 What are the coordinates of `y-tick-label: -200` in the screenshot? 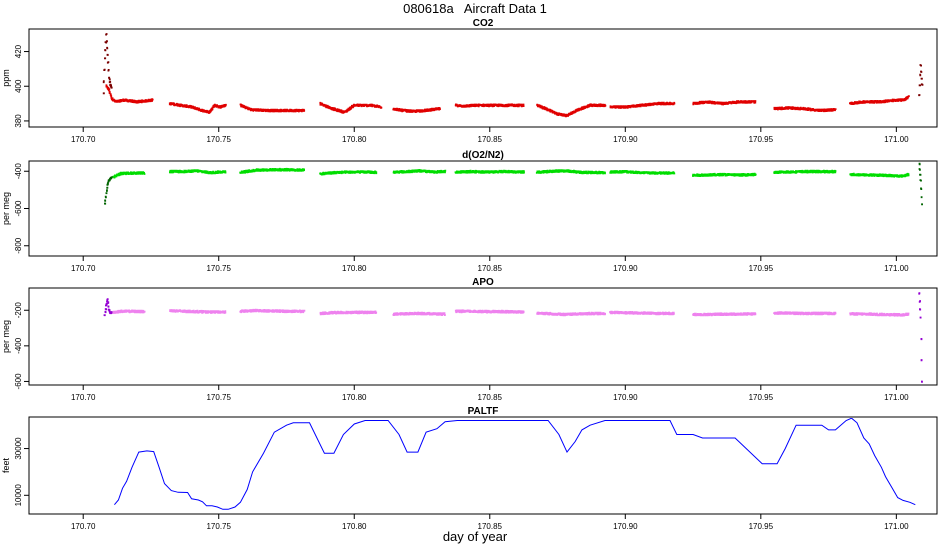 It's located at (18, 310).